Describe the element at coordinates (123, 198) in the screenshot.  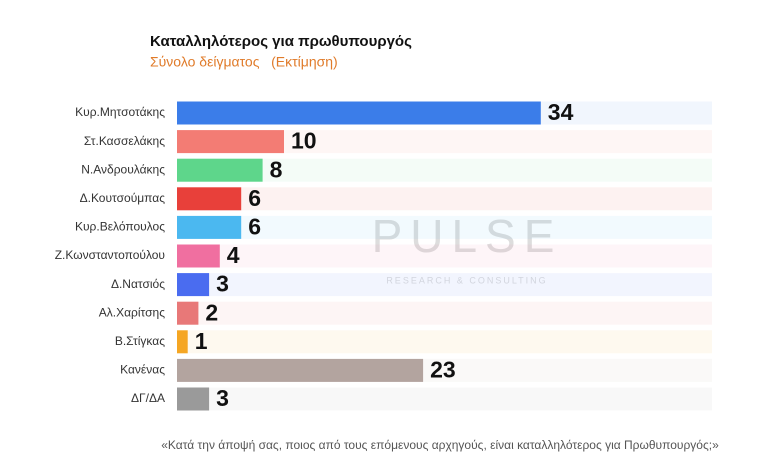
I see `category-label: Δ.Κουτσούμπας` at that location.